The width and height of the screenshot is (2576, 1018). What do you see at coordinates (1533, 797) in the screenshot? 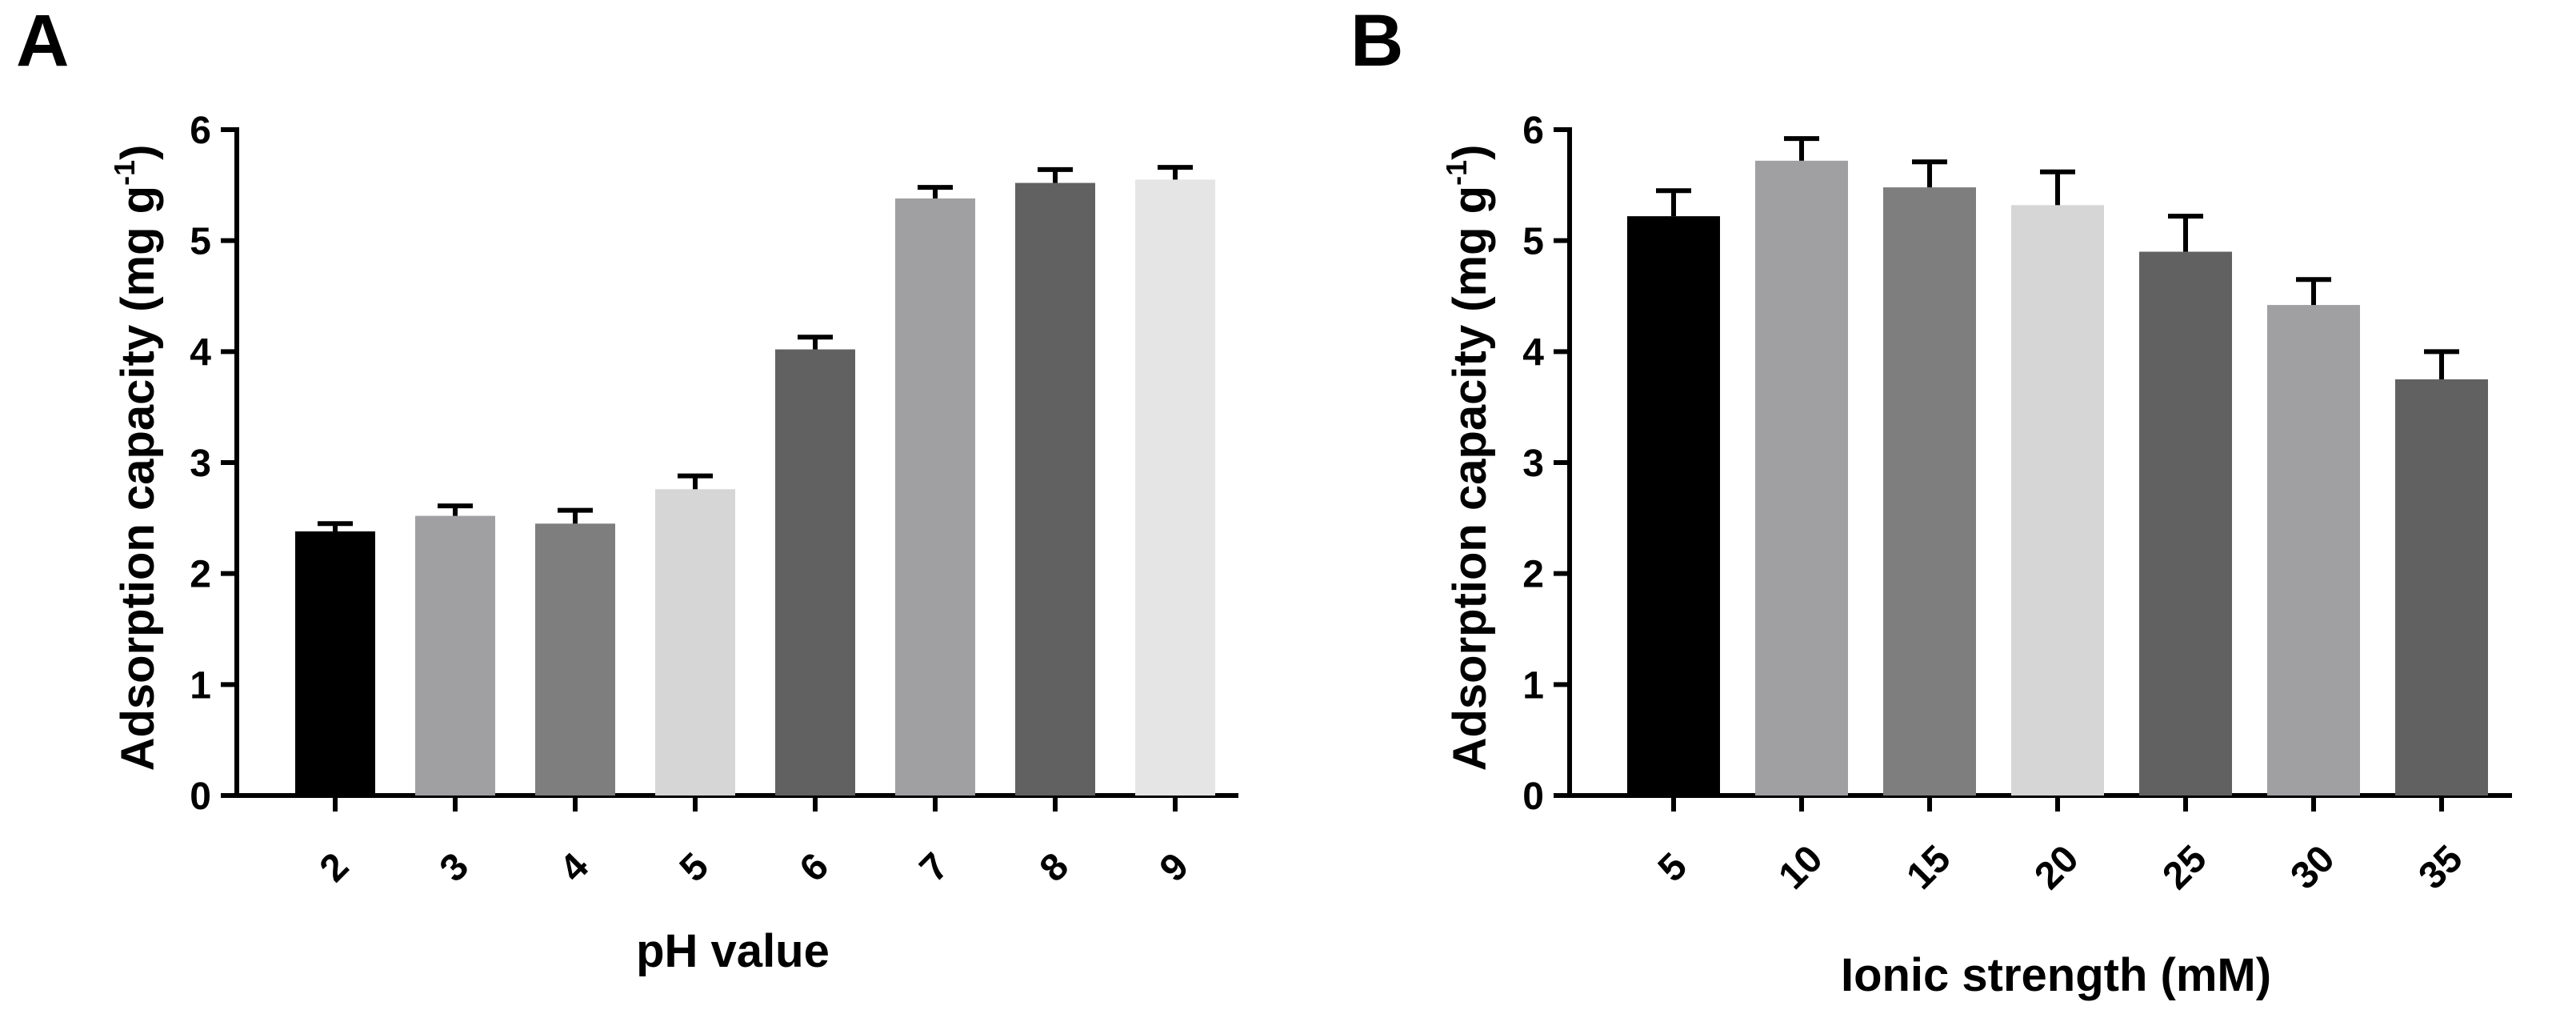
I see `panel-b-y-tick-label: 0` at bounding box center [1533, 797].